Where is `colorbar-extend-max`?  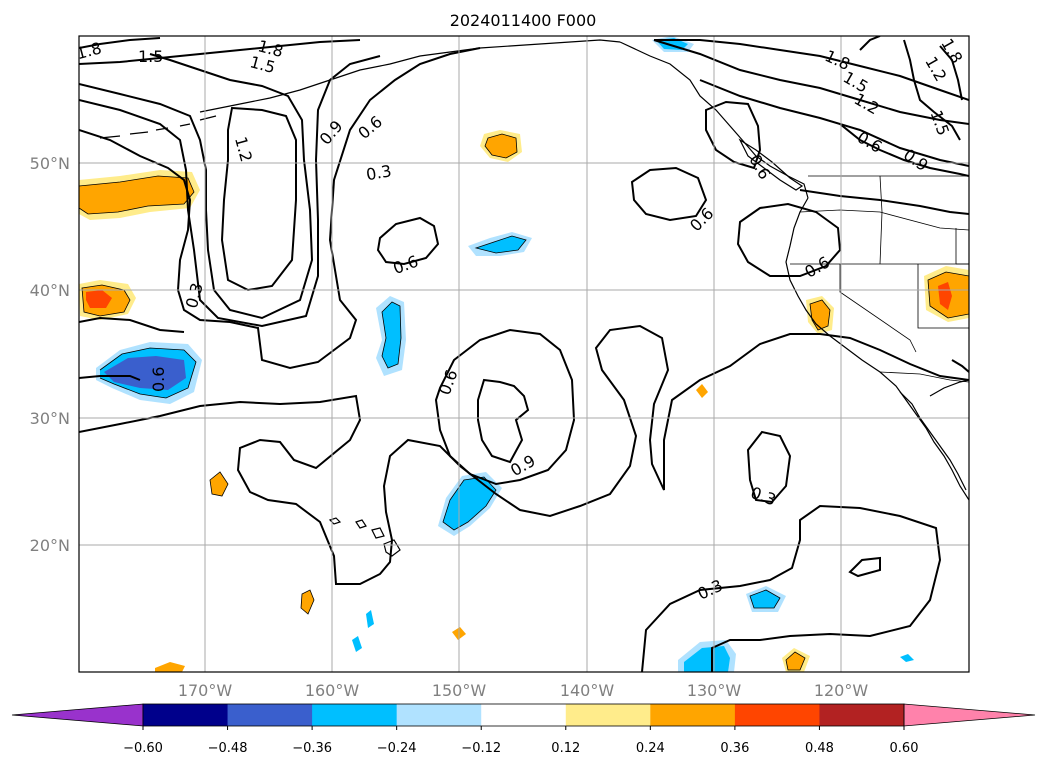
colorbar-extend-max is located at coordinates (969, 715).